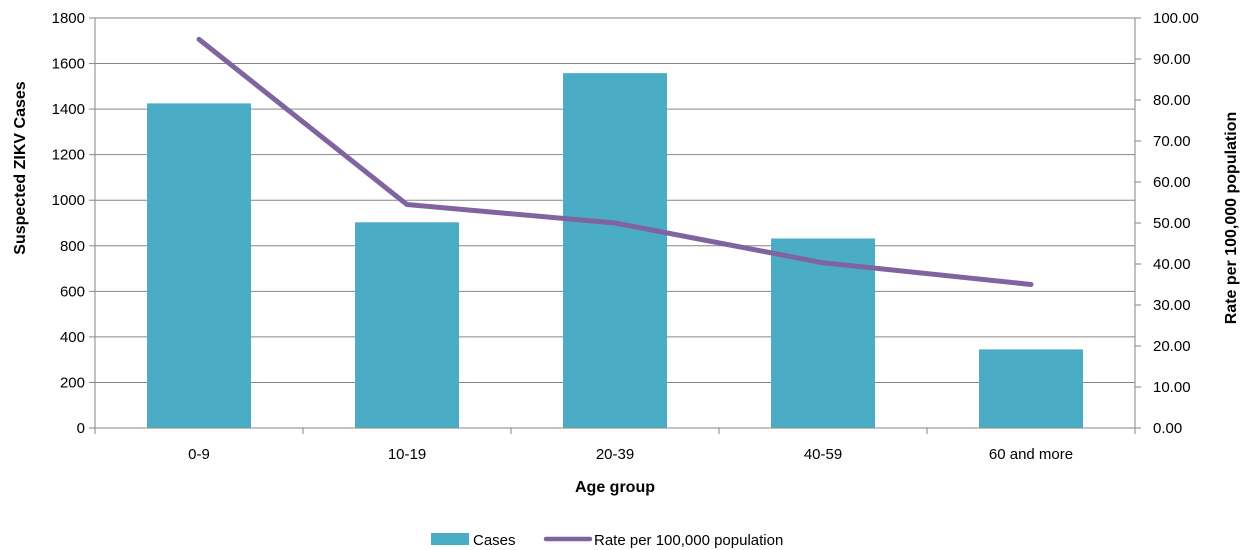 This screenshot has width=1246, height=550. What do you see at coordinates (1031, 388) in the screenshot?
I see `bar-60-and-more` at bounding box center [1031, 388].